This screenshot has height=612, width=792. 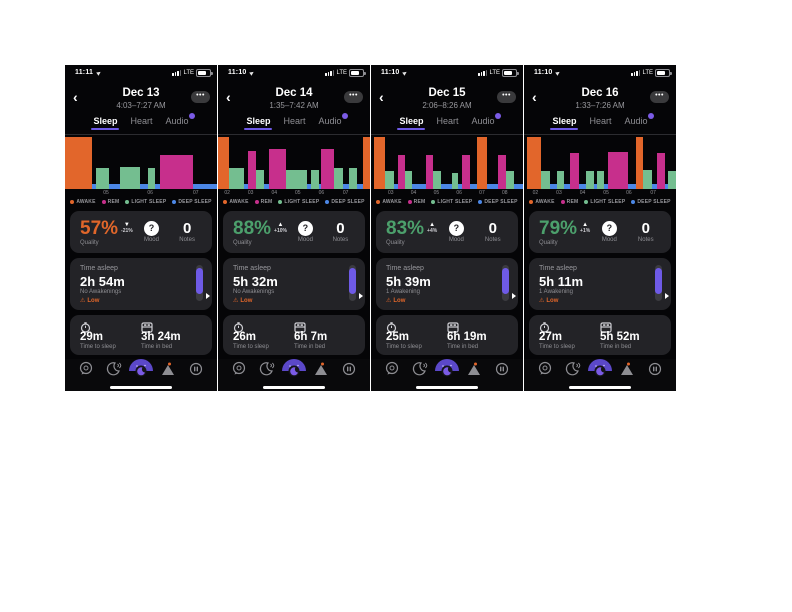 What do you see at coordinates (609, 240) in the screenshot?
I see `mood-label: Mood` at bounding box center [609, 240].